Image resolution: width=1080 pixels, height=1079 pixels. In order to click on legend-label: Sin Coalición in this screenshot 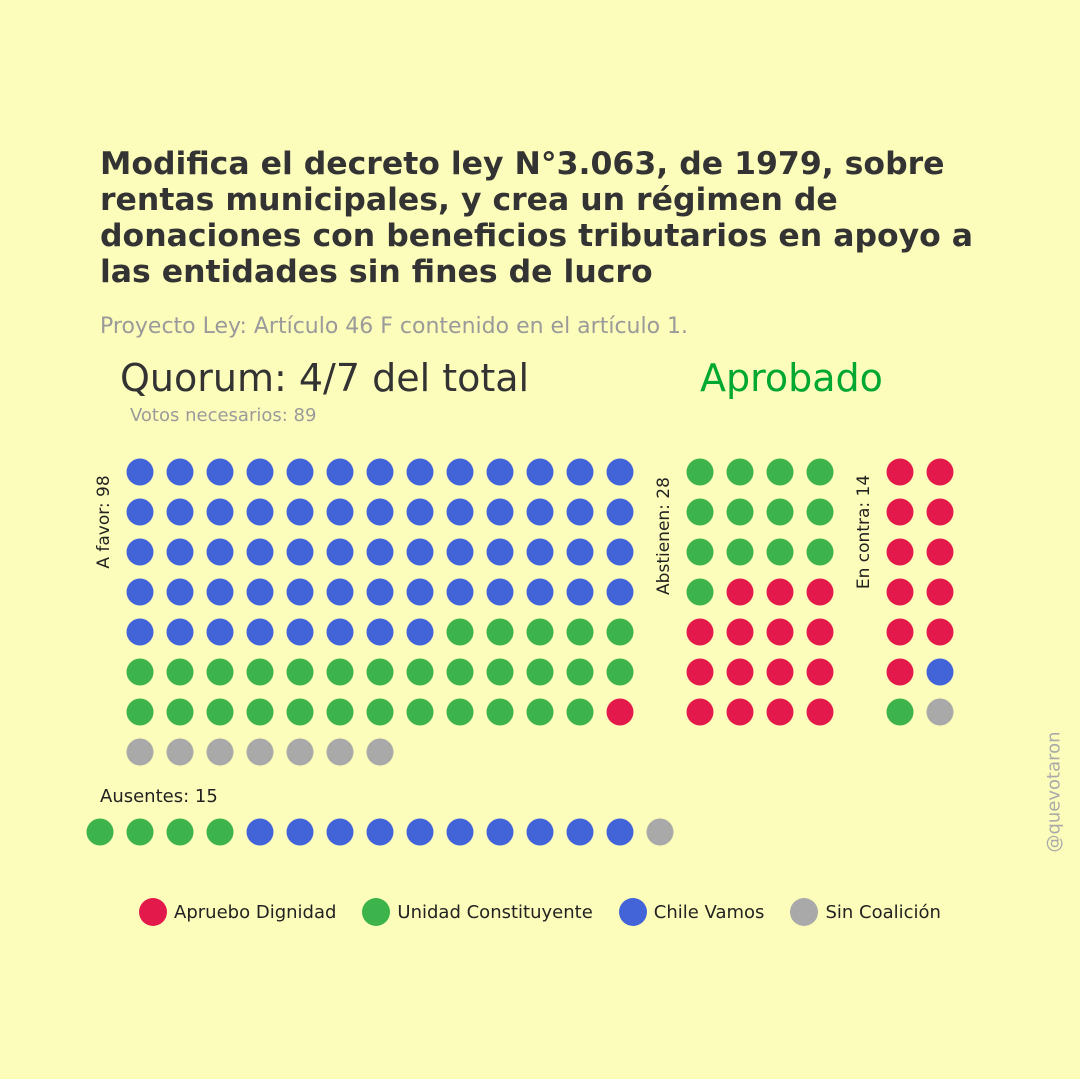, I will do `click(883, 912)`.